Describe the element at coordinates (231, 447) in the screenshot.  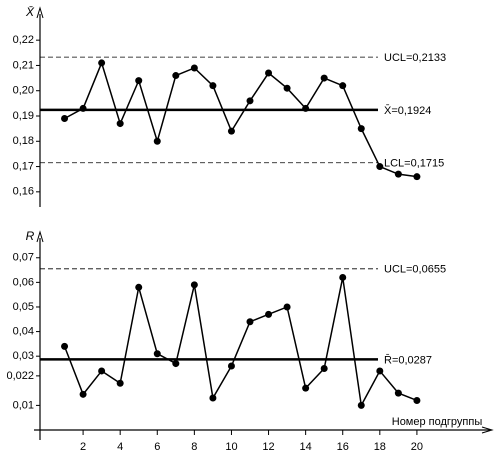
I see `x-tick-label: 10` at that location.